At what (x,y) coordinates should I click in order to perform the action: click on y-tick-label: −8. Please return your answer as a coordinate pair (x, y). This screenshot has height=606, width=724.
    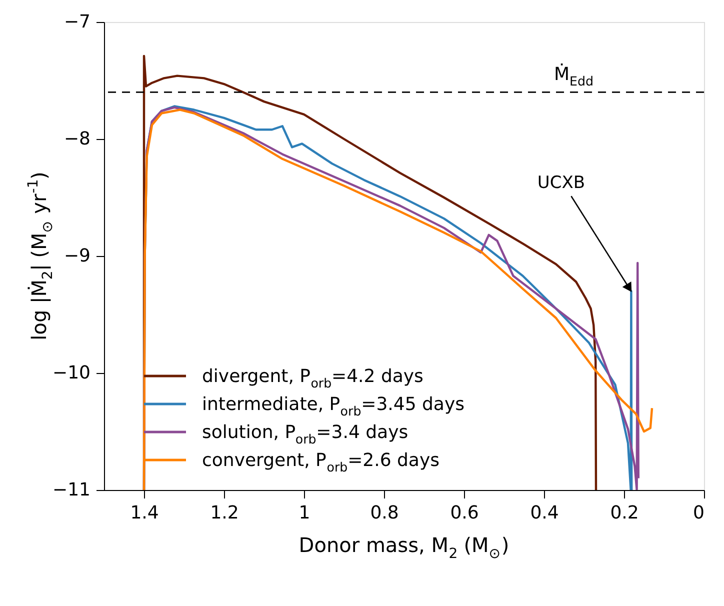
    Looking at the image, I should click on (77, 139).